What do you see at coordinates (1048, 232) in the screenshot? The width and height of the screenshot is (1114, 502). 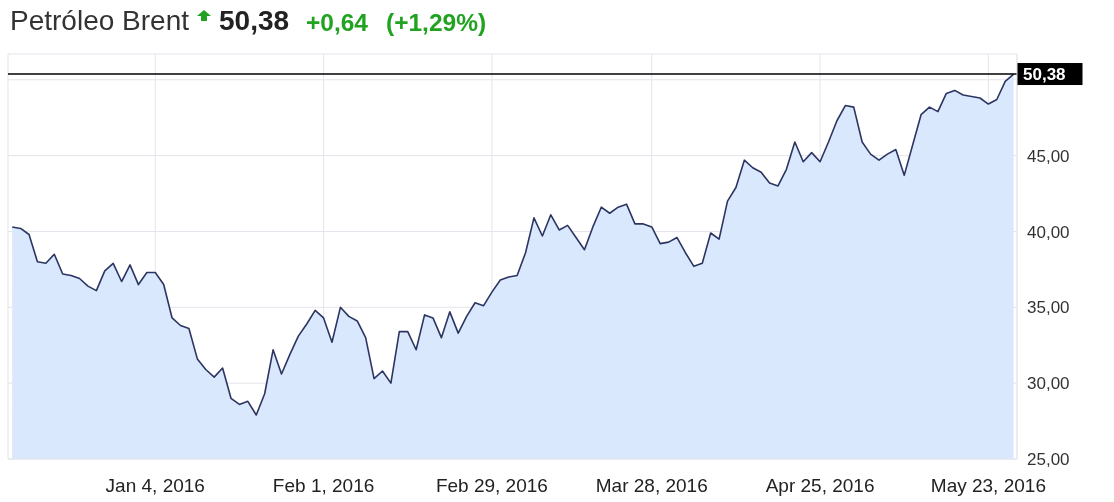 I see `y-tick-label: 40,00` at bounding box center [1048, 232].